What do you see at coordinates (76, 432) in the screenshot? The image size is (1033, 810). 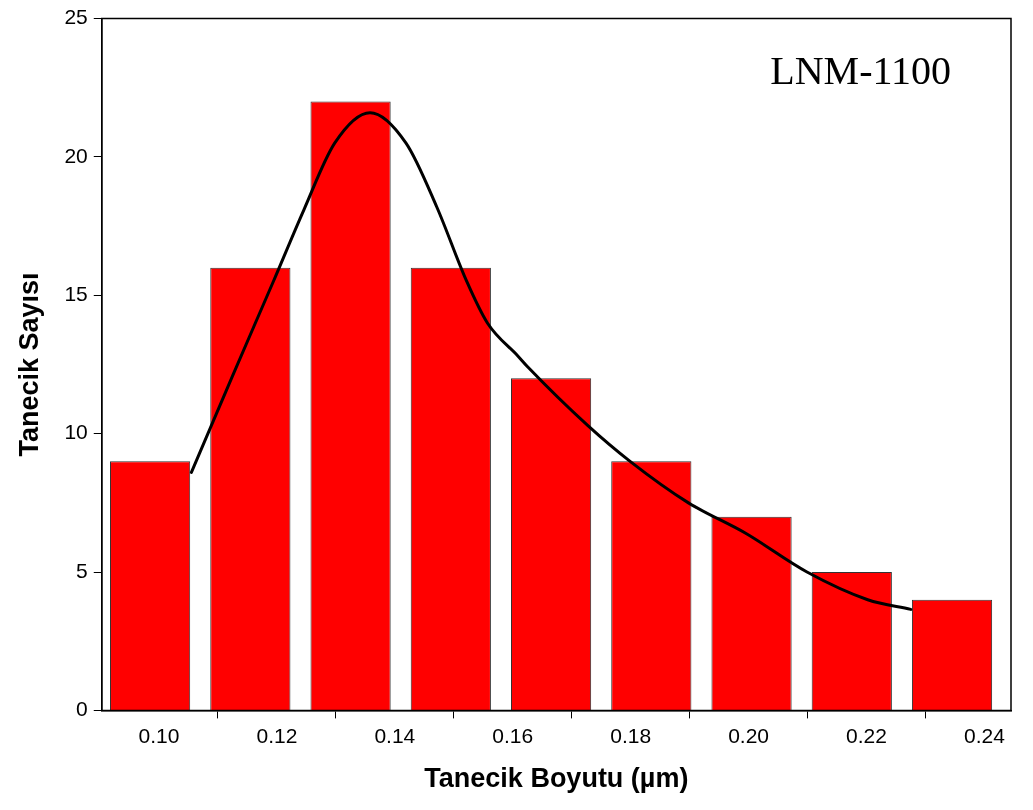 I see `y-tick-label: 10` at bounding box center [76, 432].